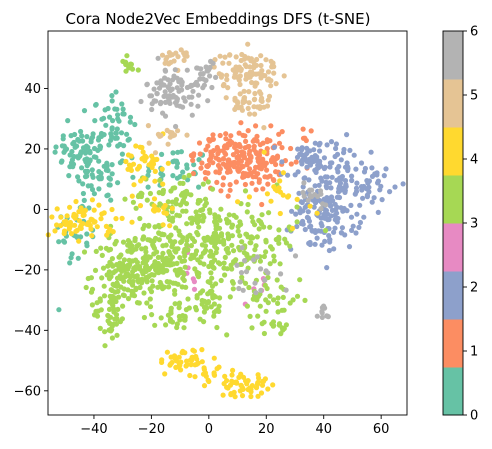 The image size is (492, 449). Describe the element at coordinates (27, 331) in the screenshot. I see `y-tick-label: −40` at that location.